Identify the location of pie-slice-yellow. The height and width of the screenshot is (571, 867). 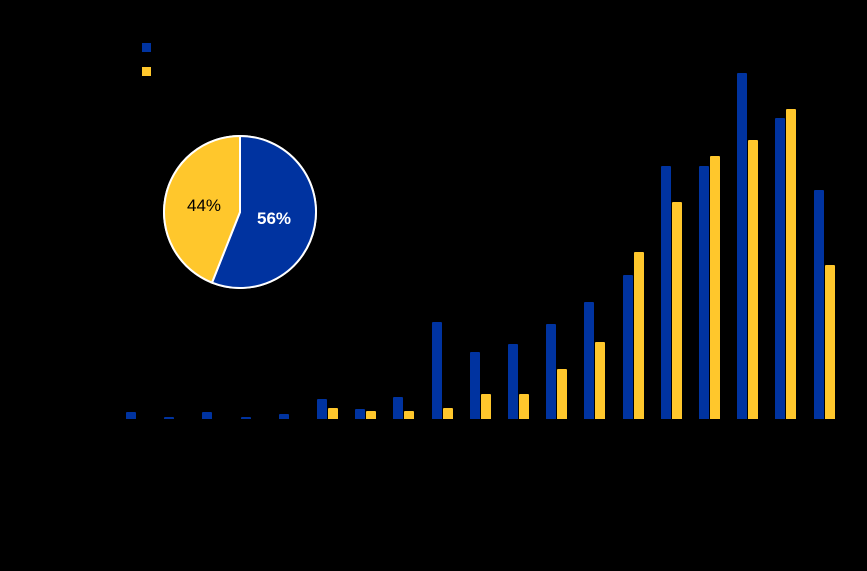
(202, 209).